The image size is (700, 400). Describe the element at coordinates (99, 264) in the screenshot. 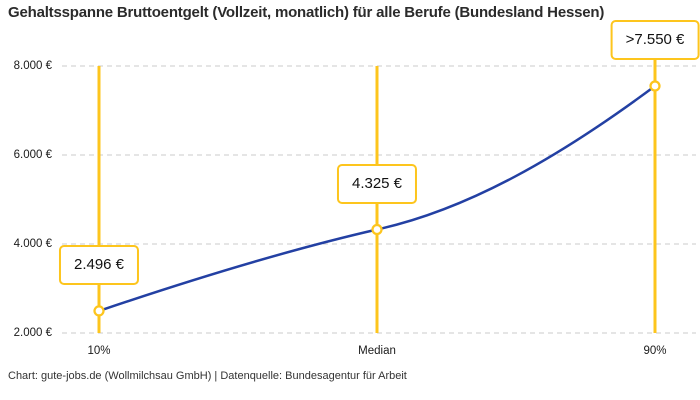

I see `point-value-label: 2.496 €` at that location.